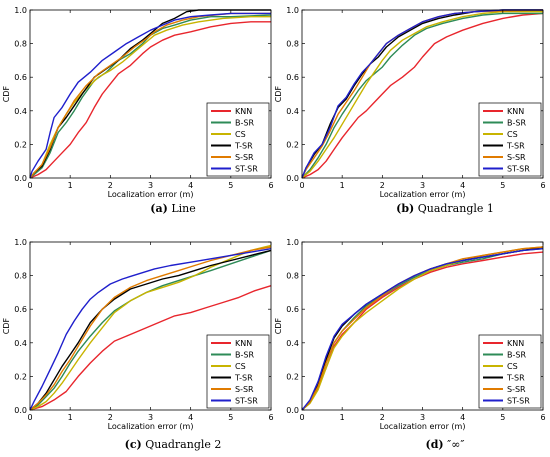 The height and width of the screenshot is (457, 550). What do you see at coordinates (70, 185) in the screenshot?
I see `x-tick-label-a: 1` at bounding box center [70, 185].